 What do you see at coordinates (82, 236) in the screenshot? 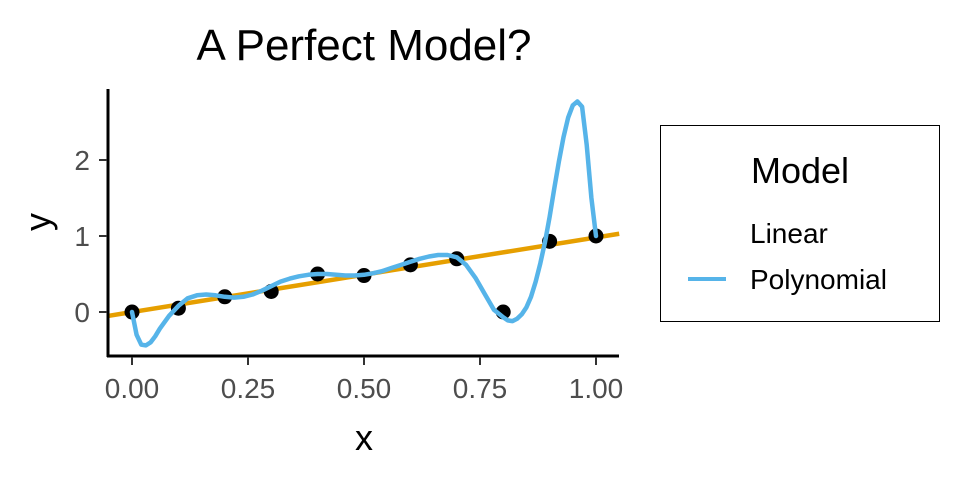
I see `y-tick-label: 1` at bounding box center [82, 236].